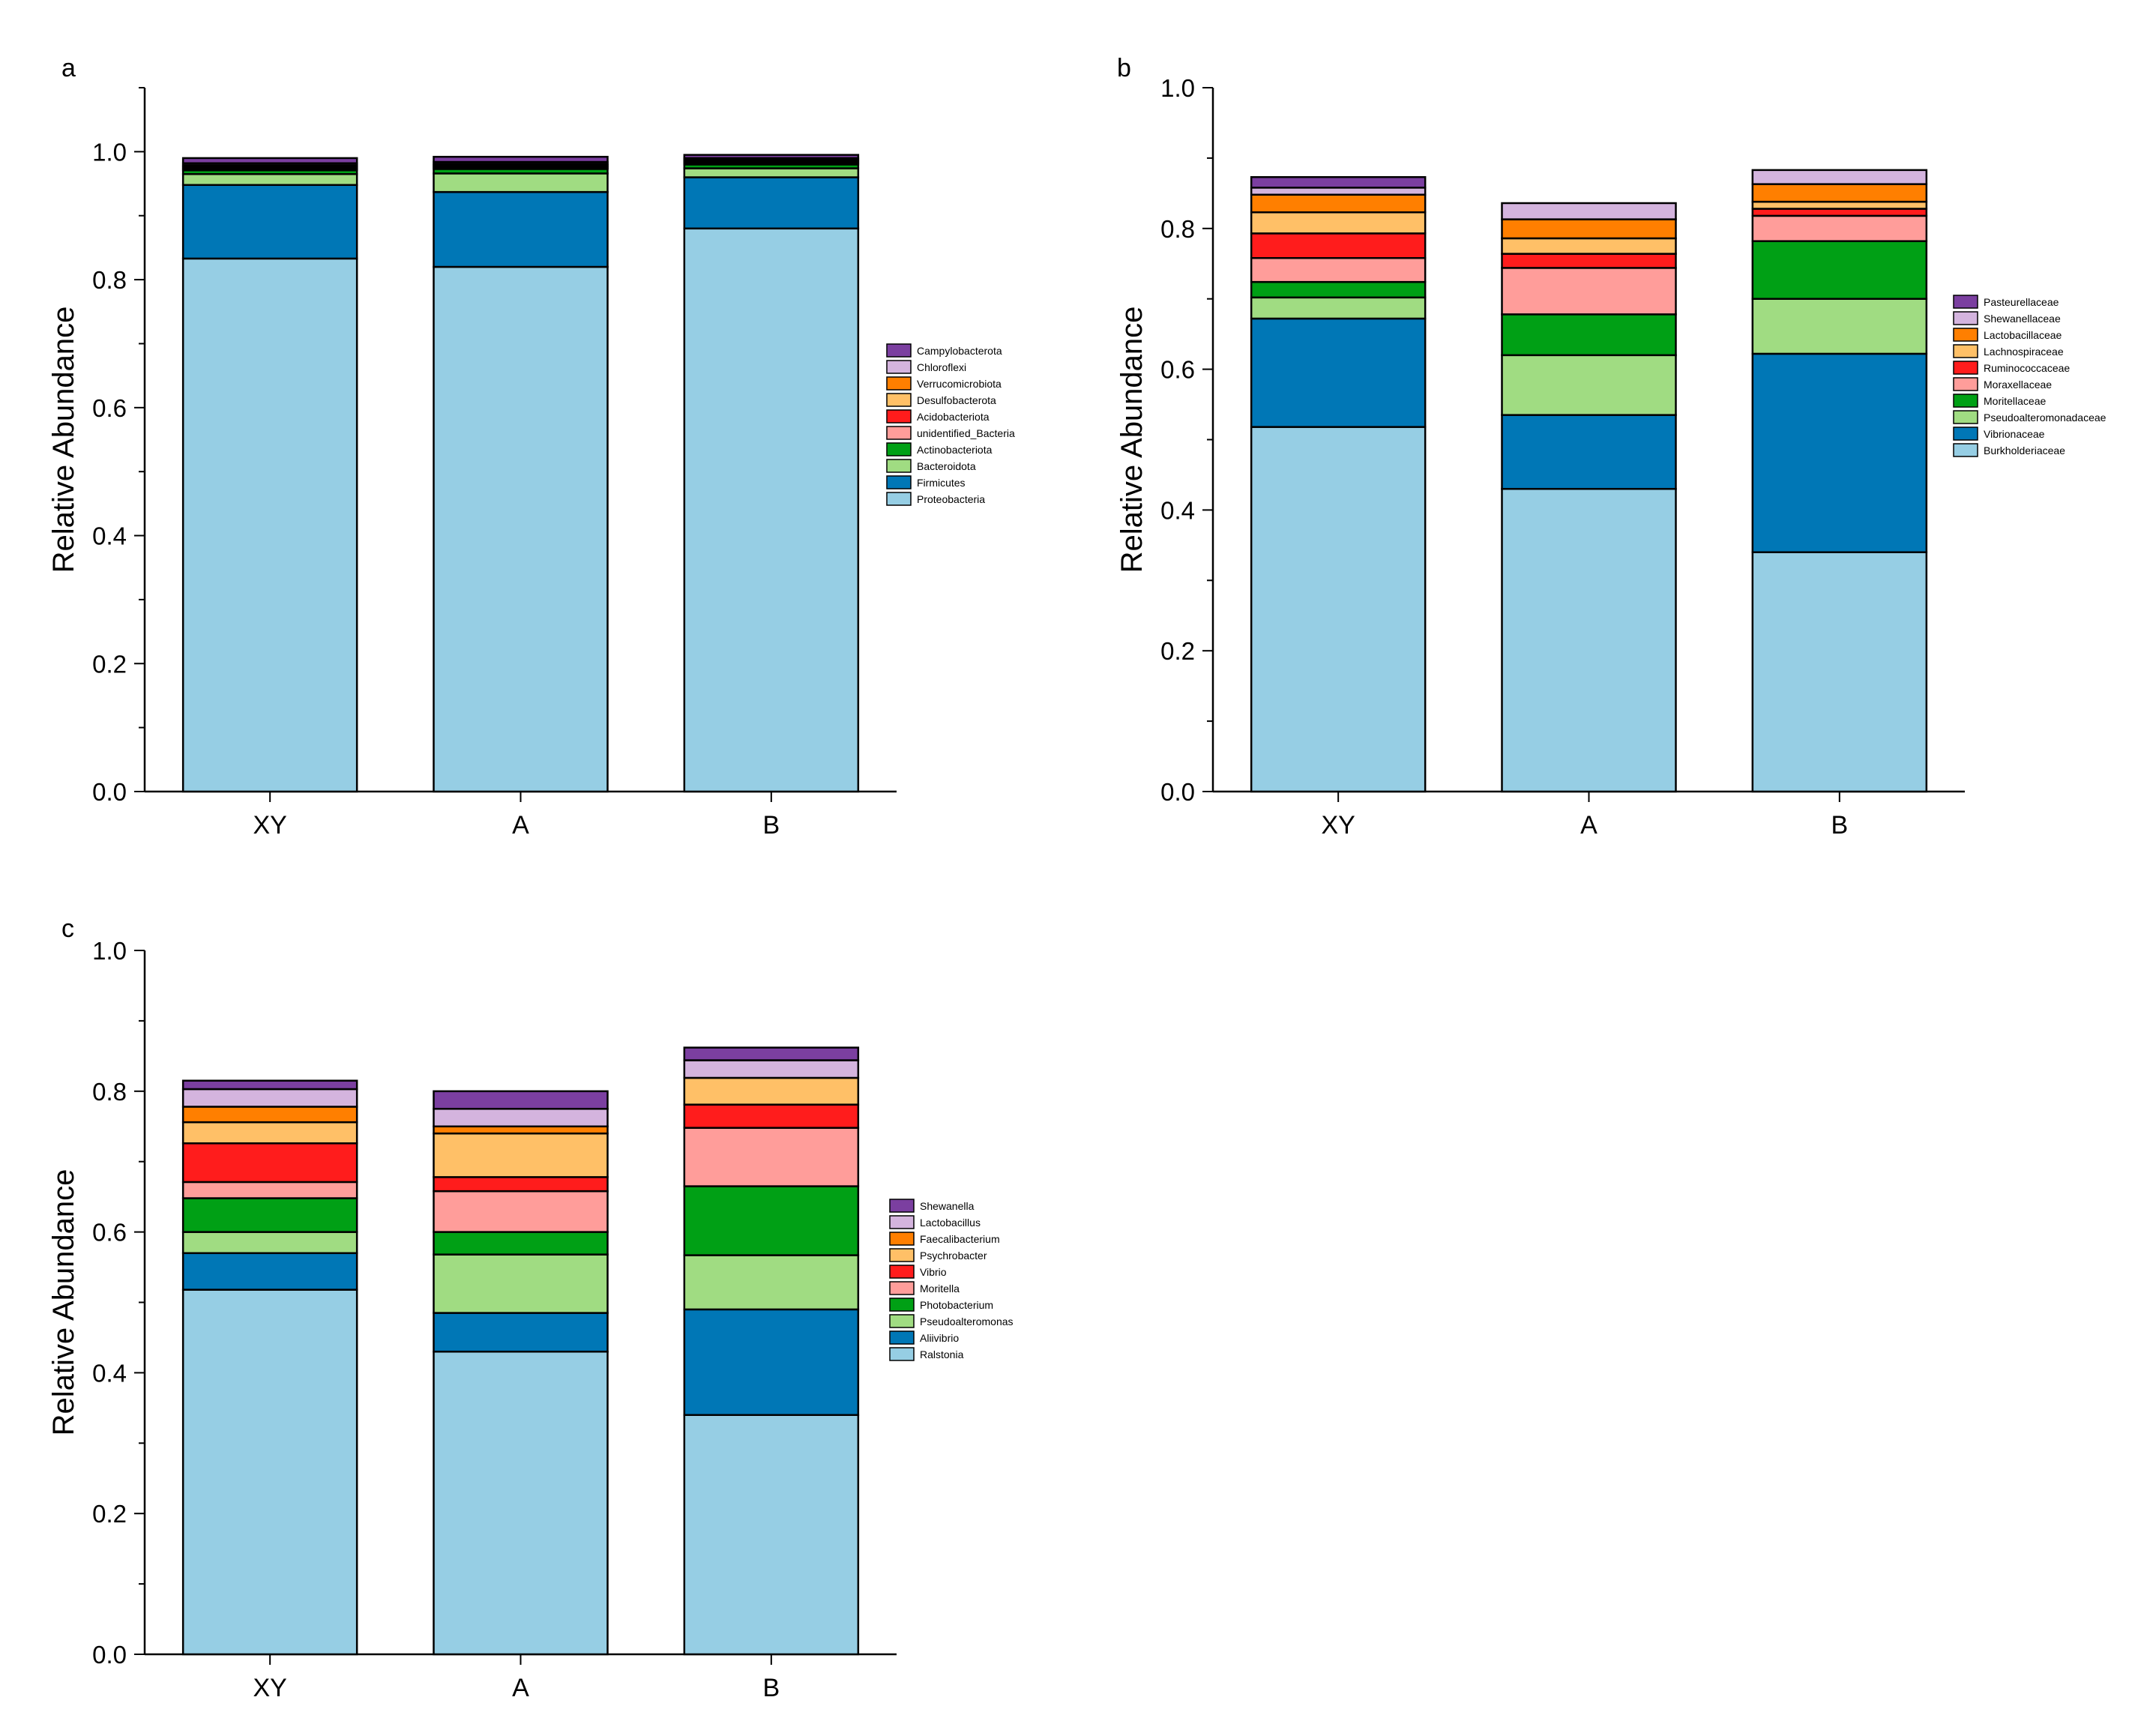  I want to click on legend-label: Lachnospiraceae, so click(2024, 352).